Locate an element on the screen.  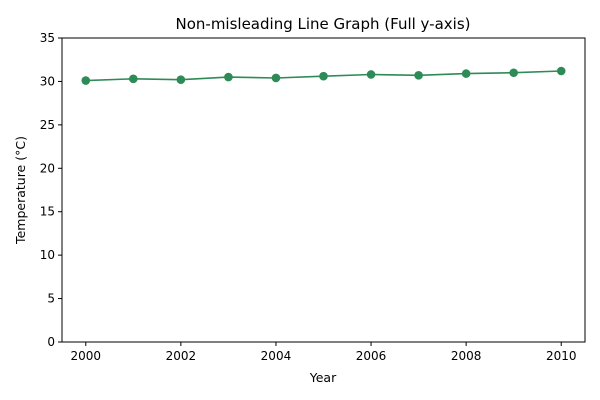
x-tick-label: 2006 is located at coordinates (371, 356).